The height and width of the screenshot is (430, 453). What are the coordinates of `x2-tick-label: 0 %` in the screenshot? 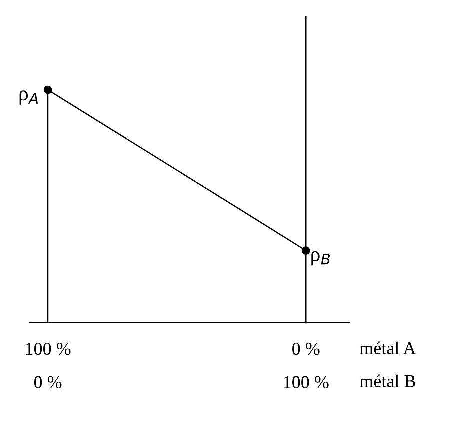 It's located at (48, 382).